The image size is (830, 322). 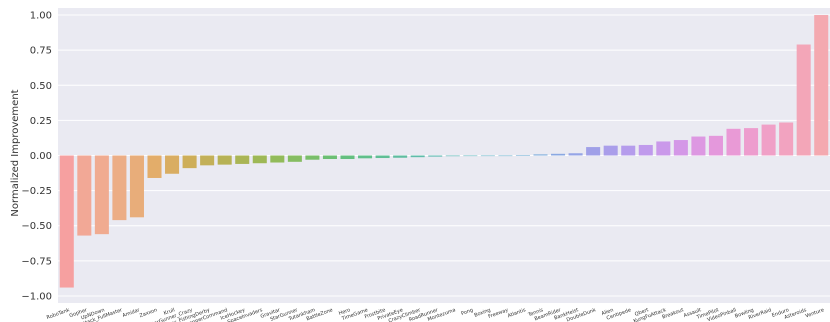 I want to click on x-tick-label: Zaxxon, so click(x=148, y=313).